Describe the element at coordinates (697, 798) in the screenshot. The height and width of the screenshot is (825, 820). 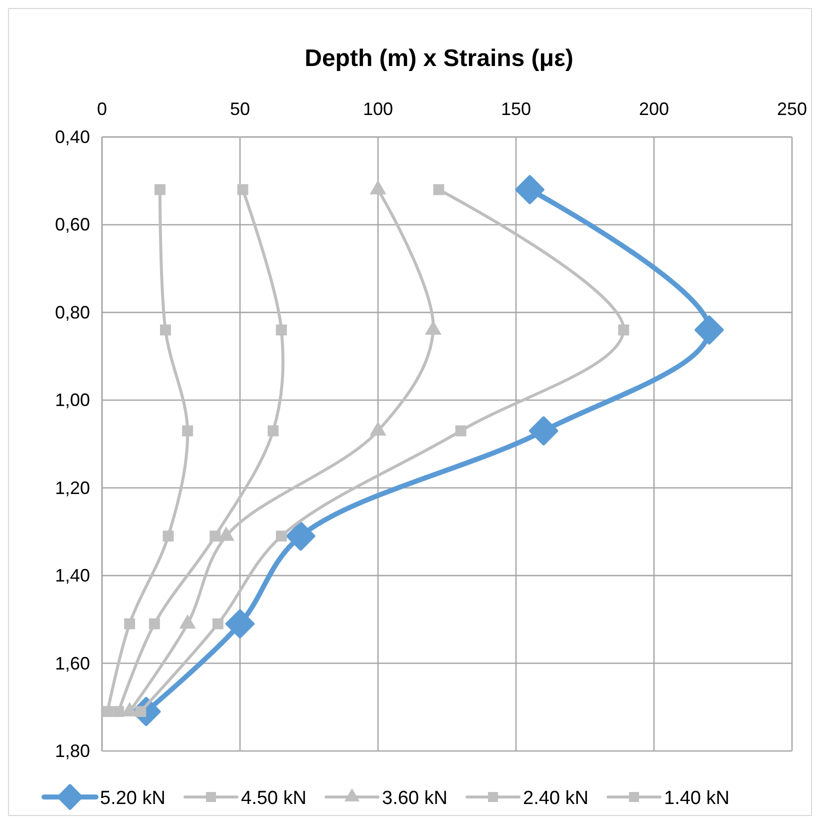
I see `legend-label: 1.40 kN` at that location.